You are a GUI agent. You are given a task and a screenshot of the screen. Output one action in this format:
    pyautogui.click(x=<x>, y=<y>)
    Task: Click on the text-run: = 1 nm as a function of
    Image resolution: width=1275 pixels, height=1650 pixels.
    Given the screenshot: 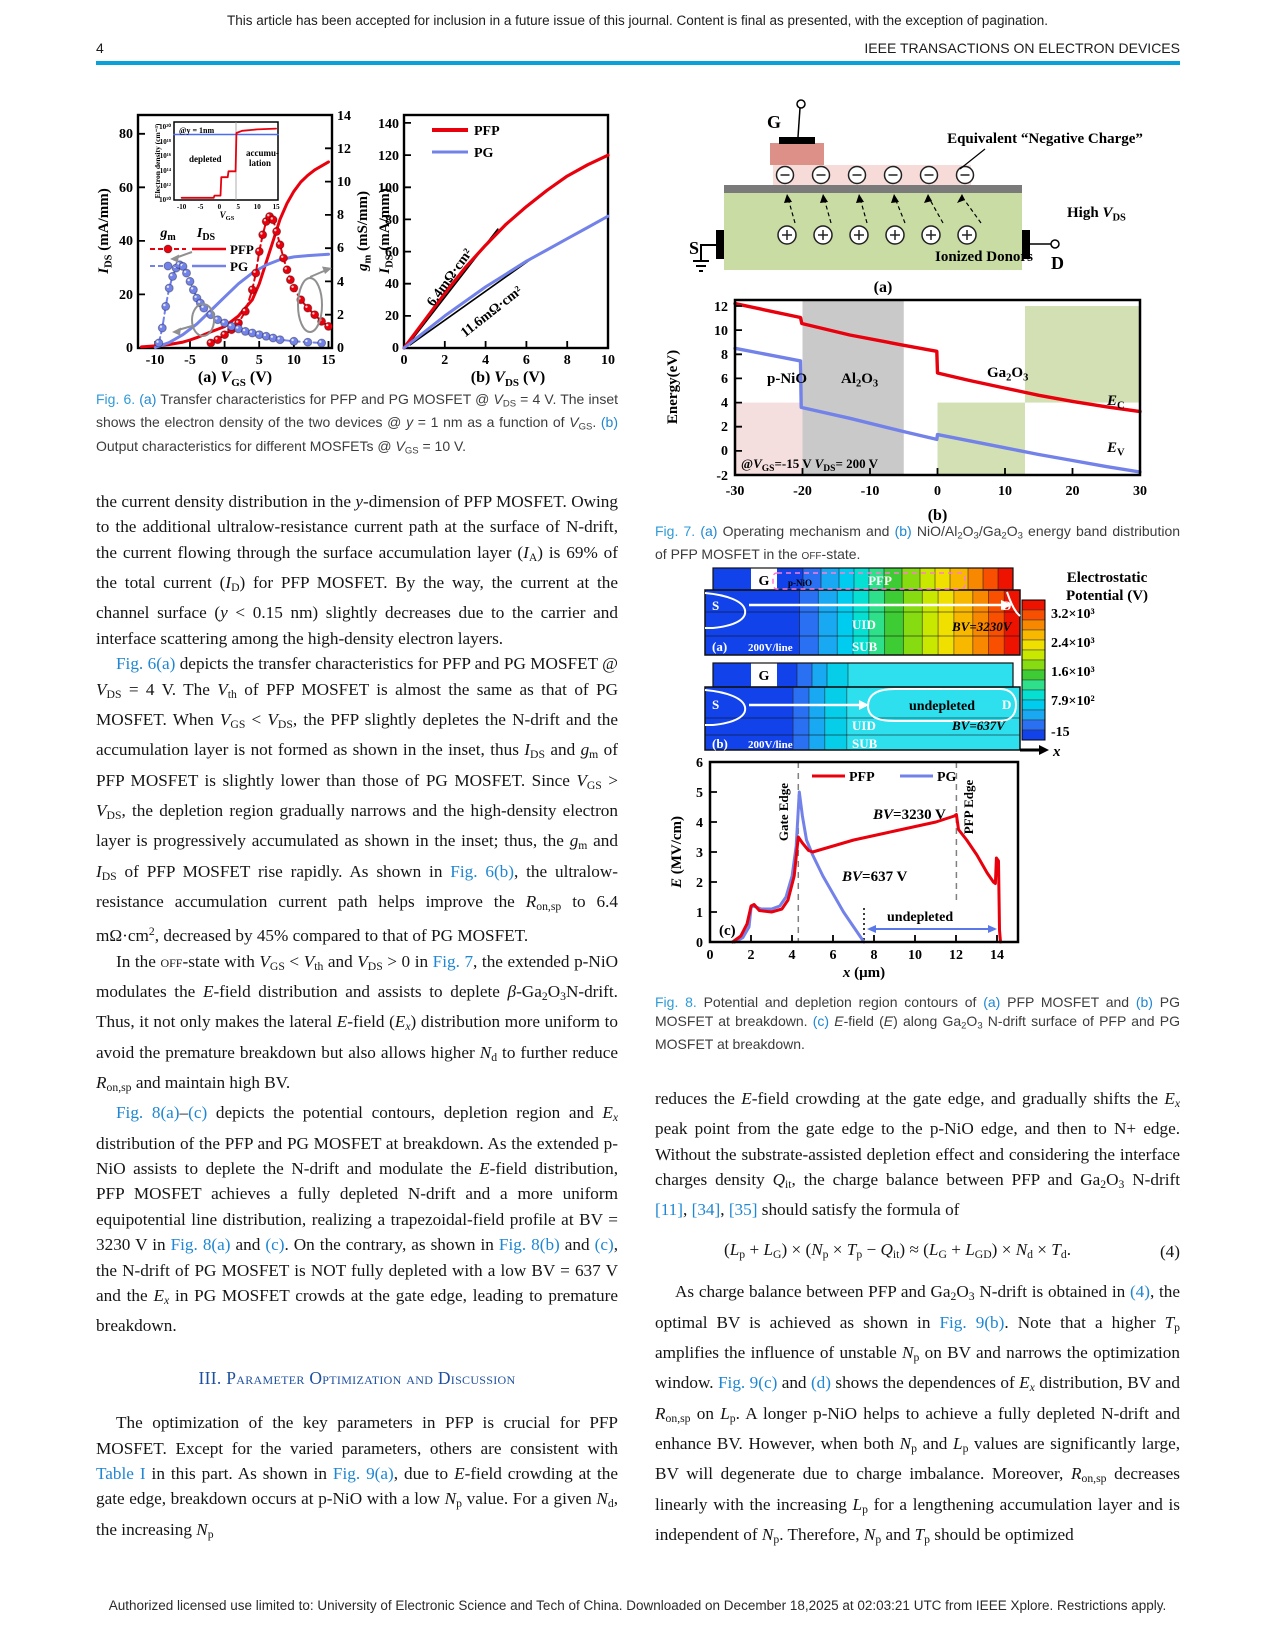 What is the action you would take?
    pyautogui.click(x=491, y=422)
    